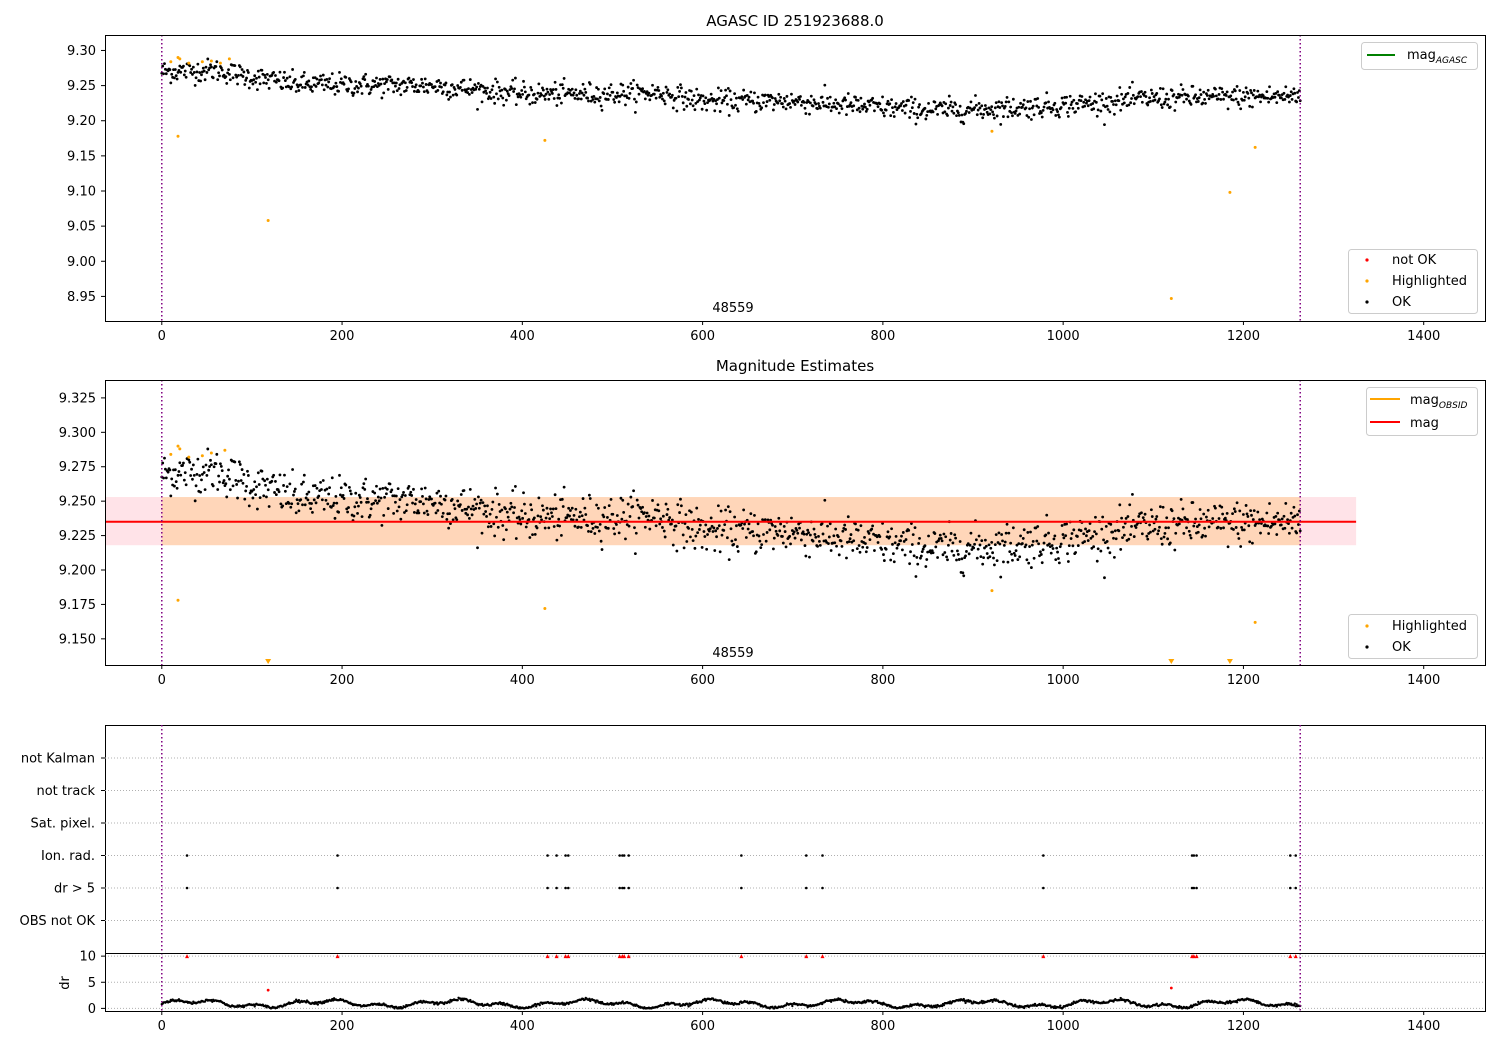 The image size is (1500, 1050). I want to click on flag-point, so click(565, 888).